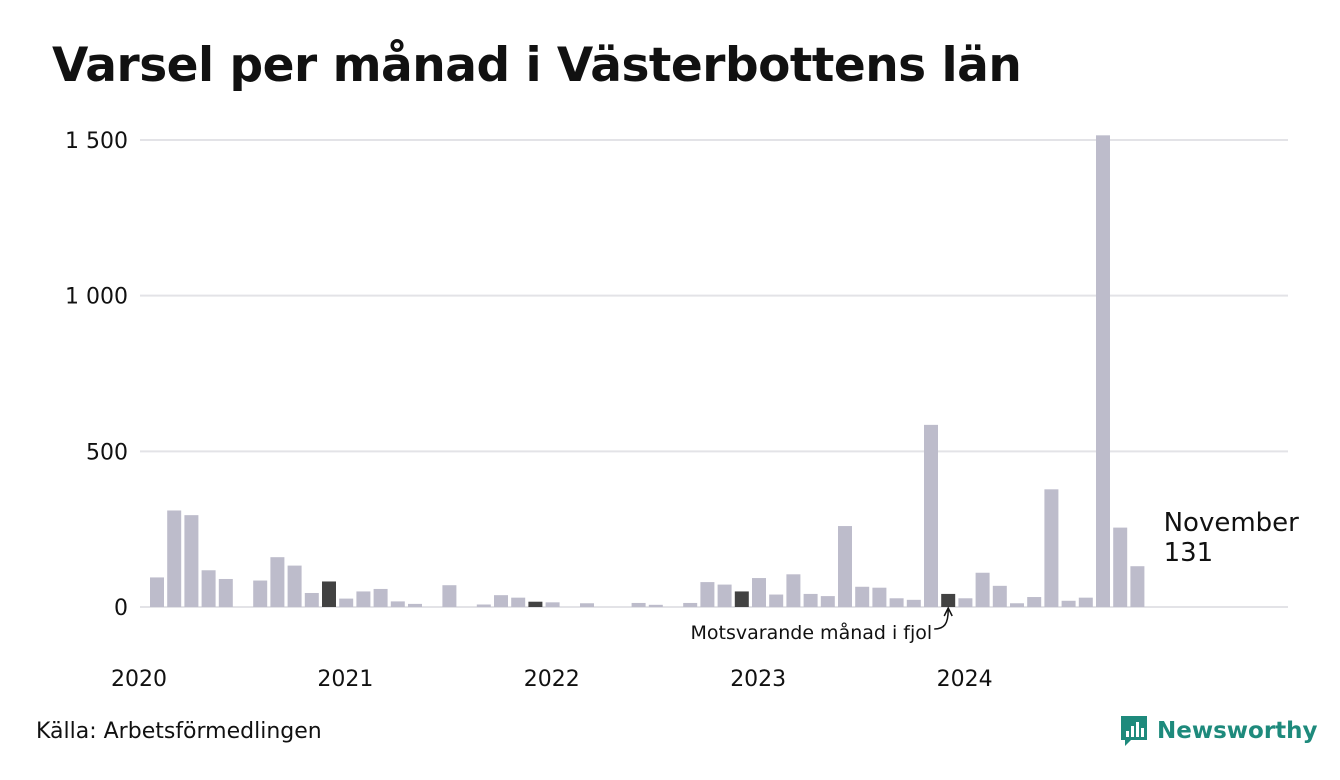 This screenshot has width=1340, height=780. What do you see at coordinates (1232, 523) in the screenshot?
I see `current-month-label: November` at bounding box center [1232, 523].